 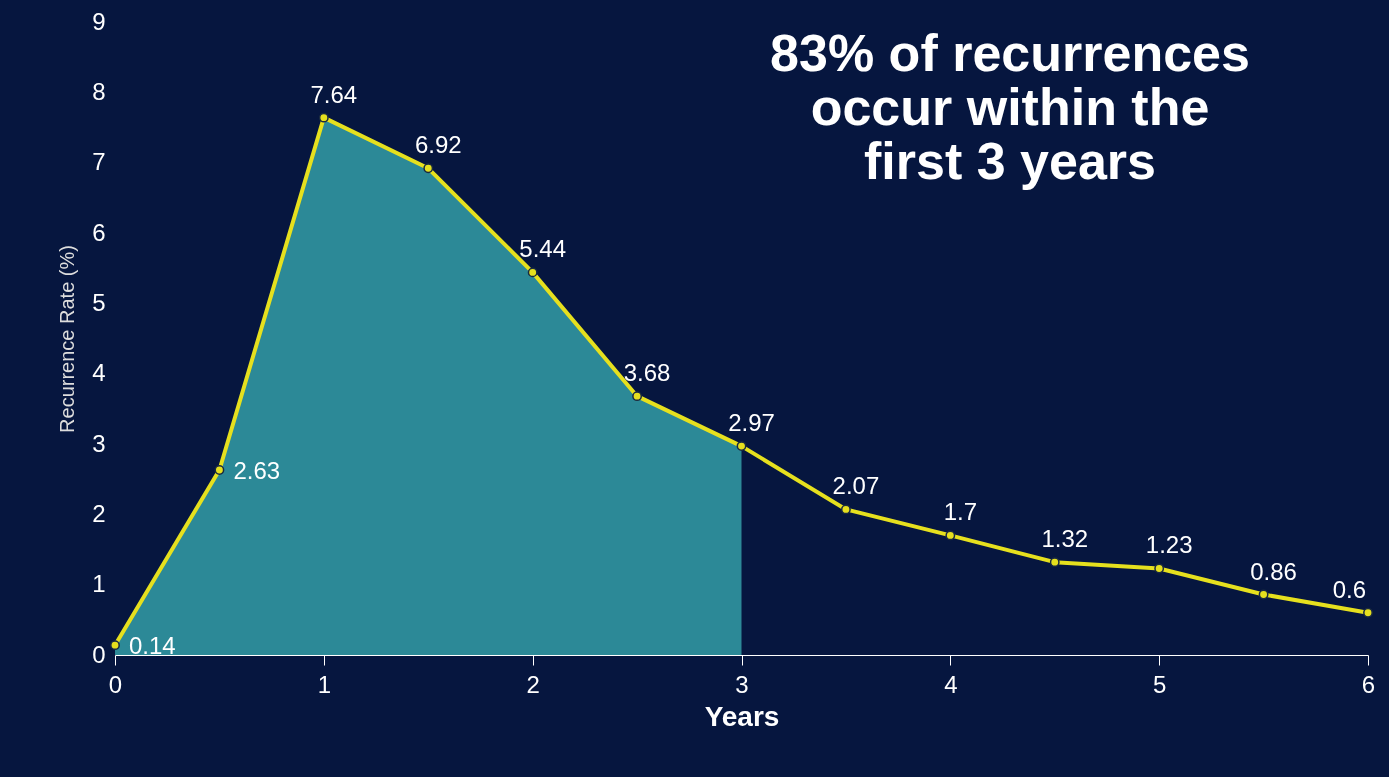 What do you see at coordinates (1368, 684) in the screenshot?
I see `x-tick-label: 6` at bounding box center [1368, 684].